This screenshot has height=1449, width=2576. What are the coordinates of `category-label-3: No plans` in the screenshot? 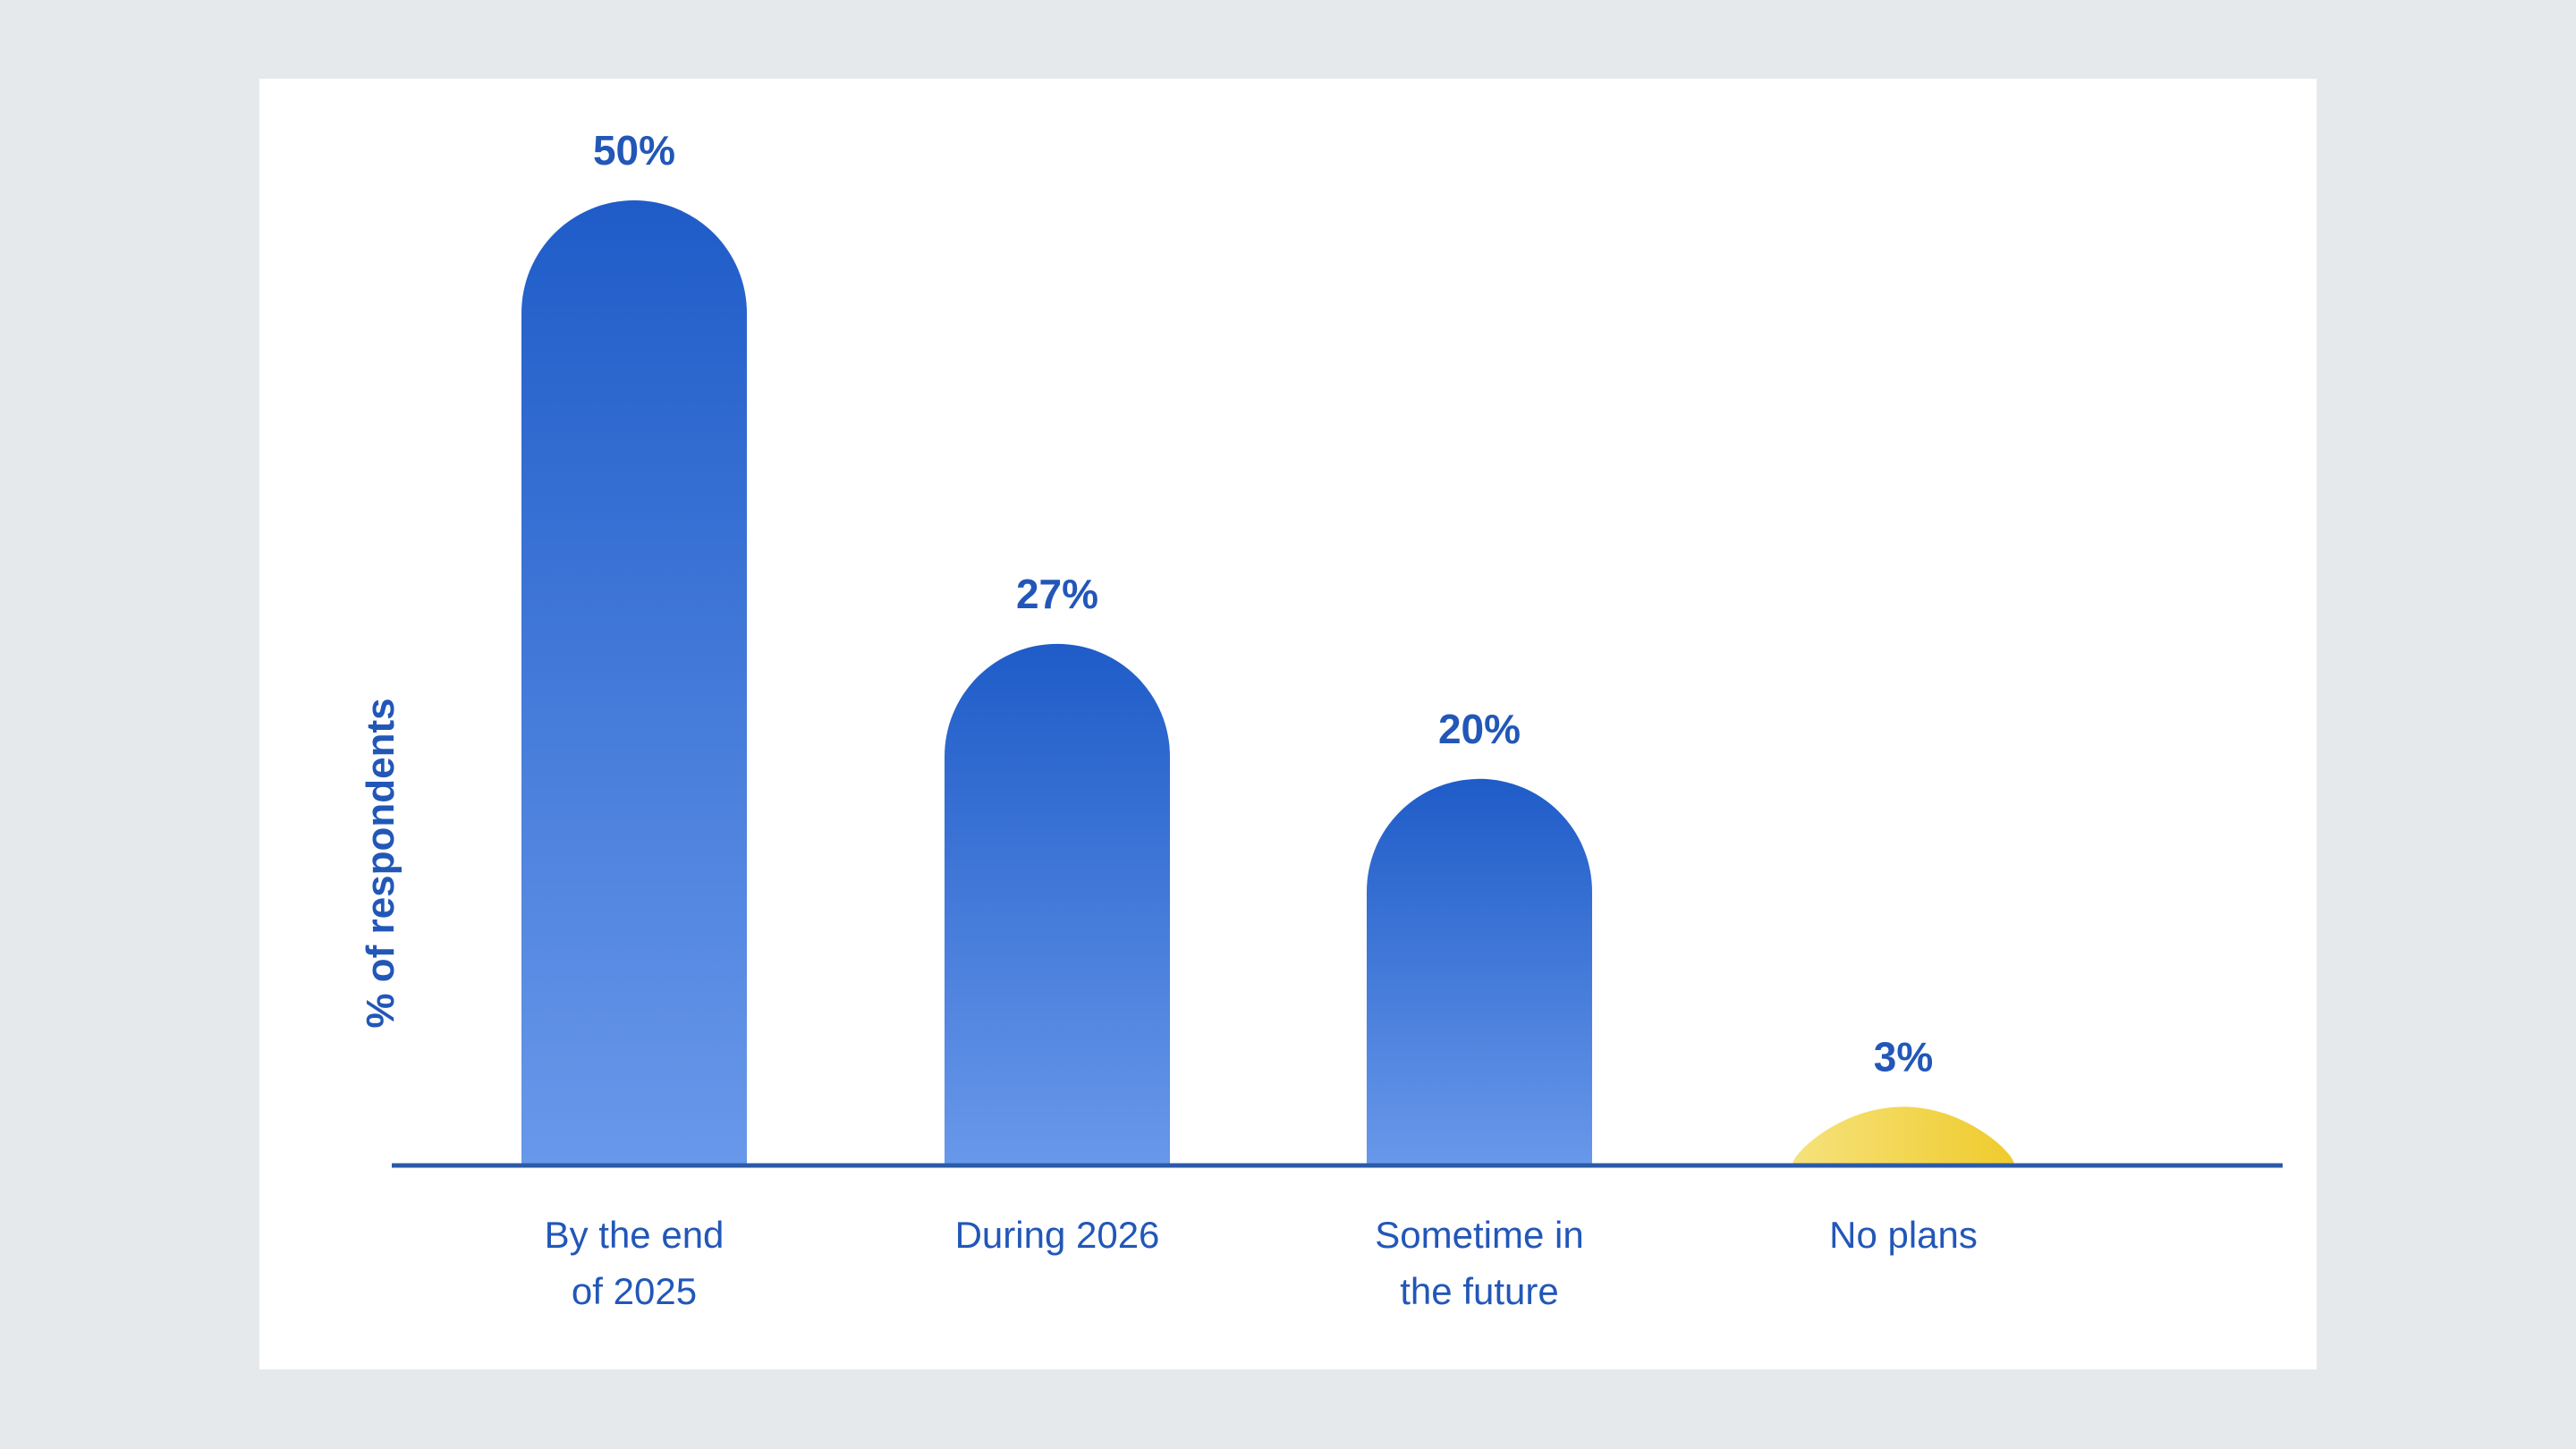 It's located at (1903, 1235).